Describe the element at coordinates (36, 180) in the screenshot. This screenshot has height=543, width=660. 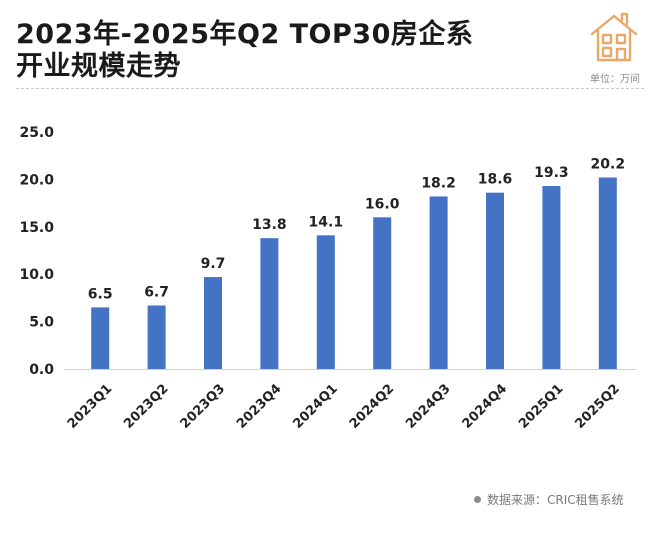
I see `y-tick-label: 20.0` at that location.